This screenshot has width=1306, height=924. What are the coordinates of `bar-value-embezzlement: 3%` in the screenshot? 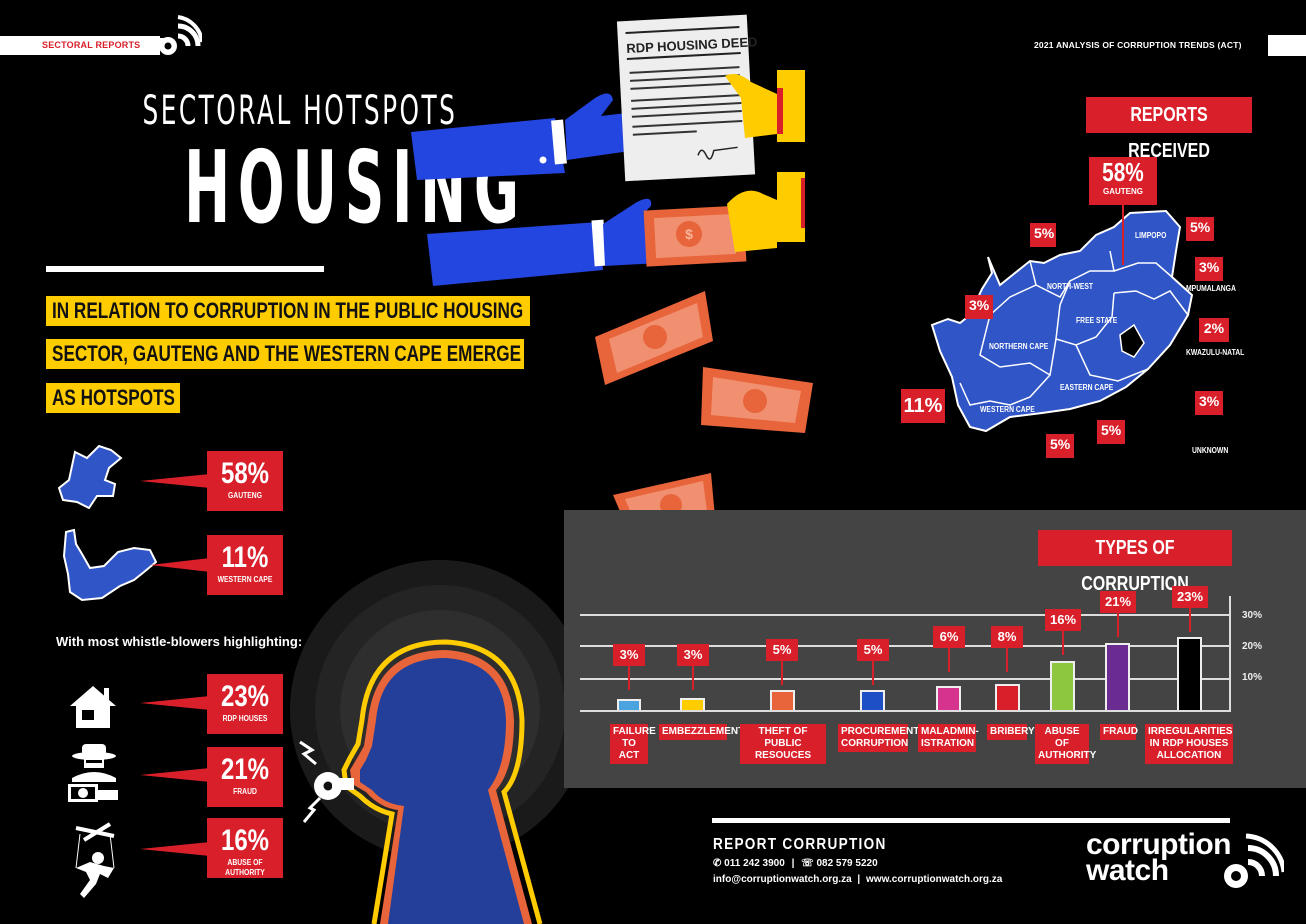 It's located at (693, 655).